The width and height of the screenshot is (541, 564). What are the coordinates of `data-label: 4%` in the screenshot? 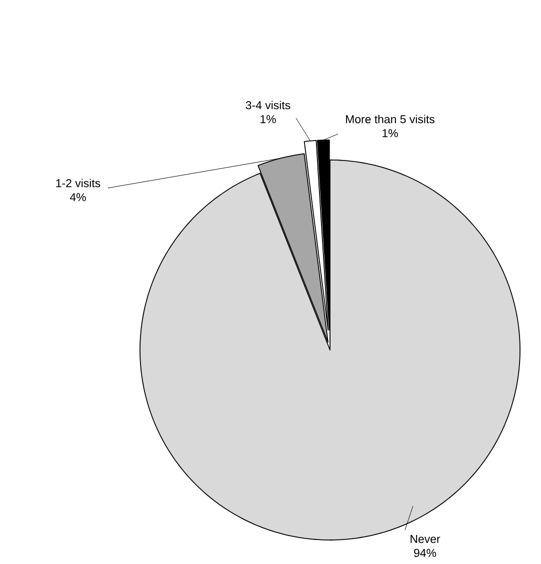 It's located at (78, 197).